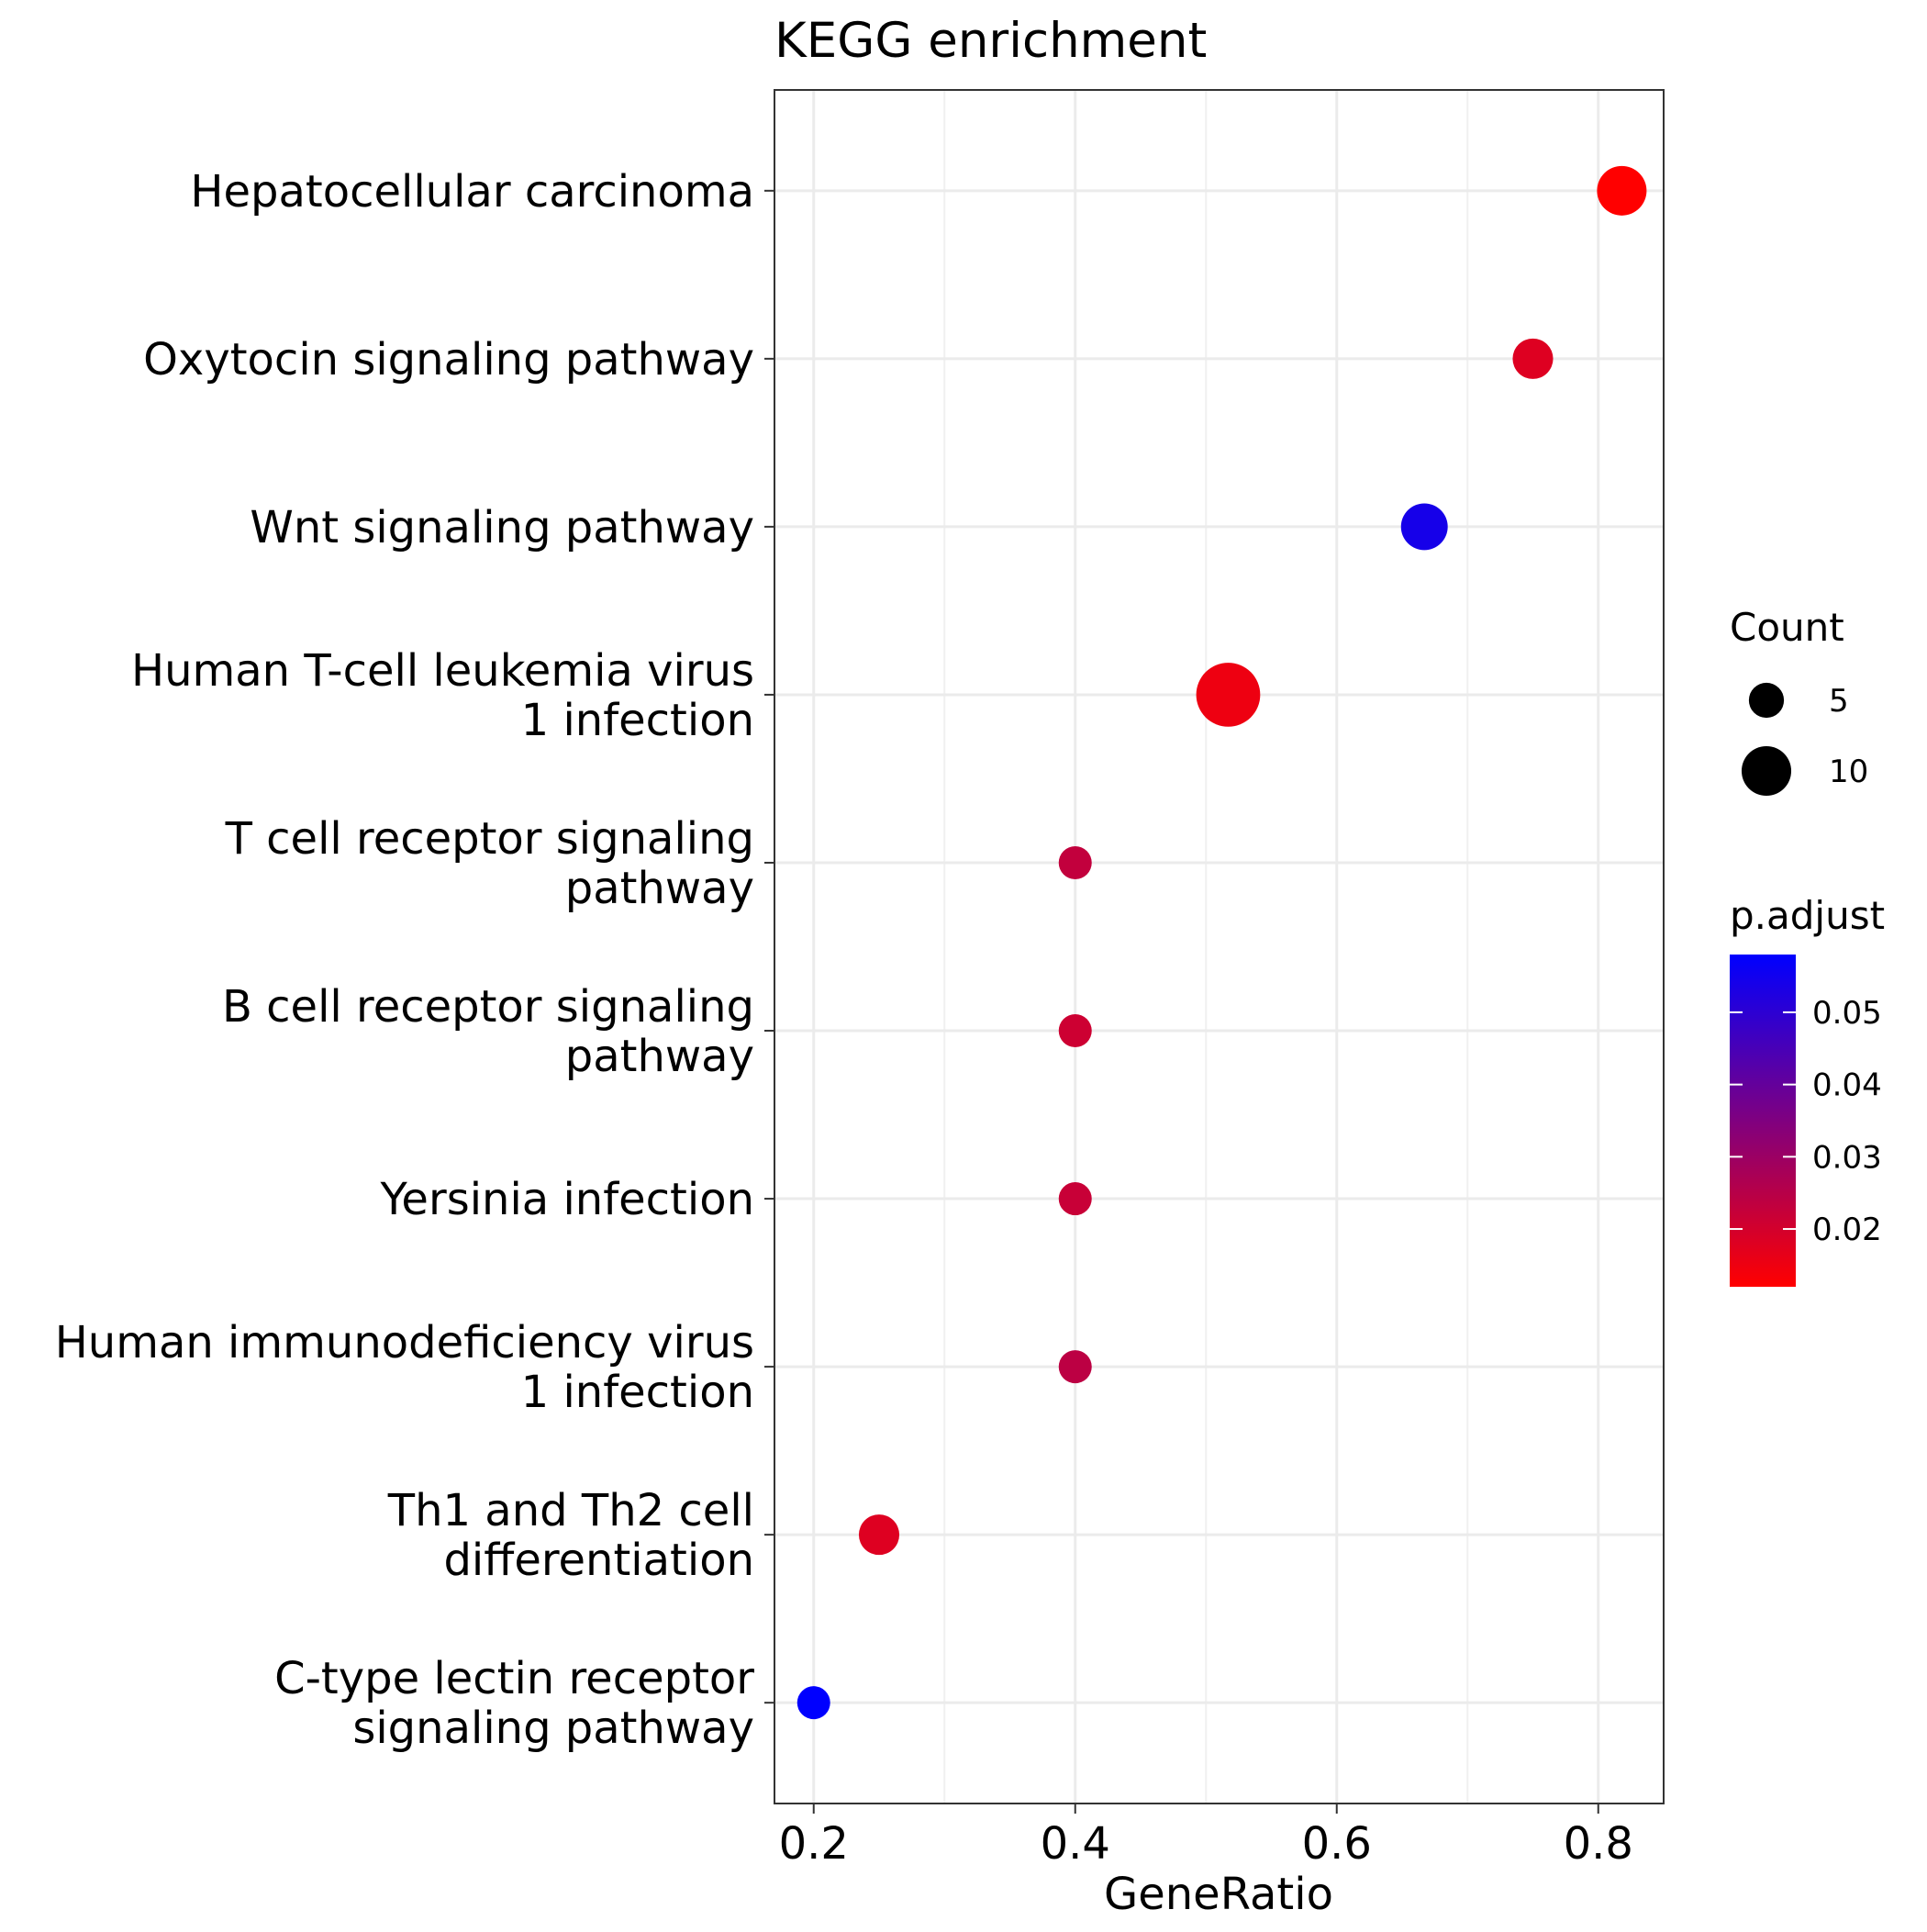 Image resolution: width=1927 pixels, height=1932 pixels. I want to click on x-tick-label: 0.8, so click(1598, 1844).